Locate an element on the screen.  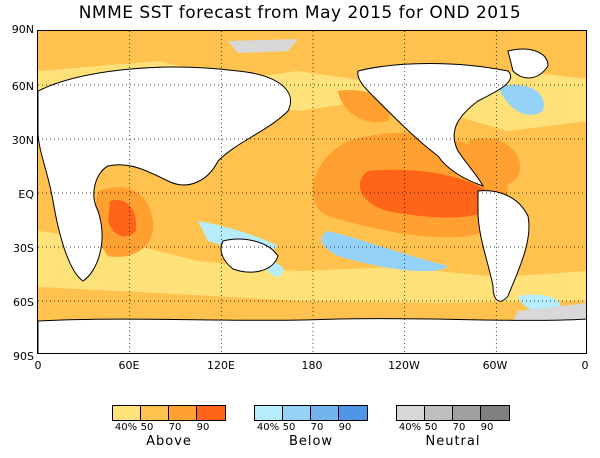
north-atlantic-cool is located at coordinates (521, 99).